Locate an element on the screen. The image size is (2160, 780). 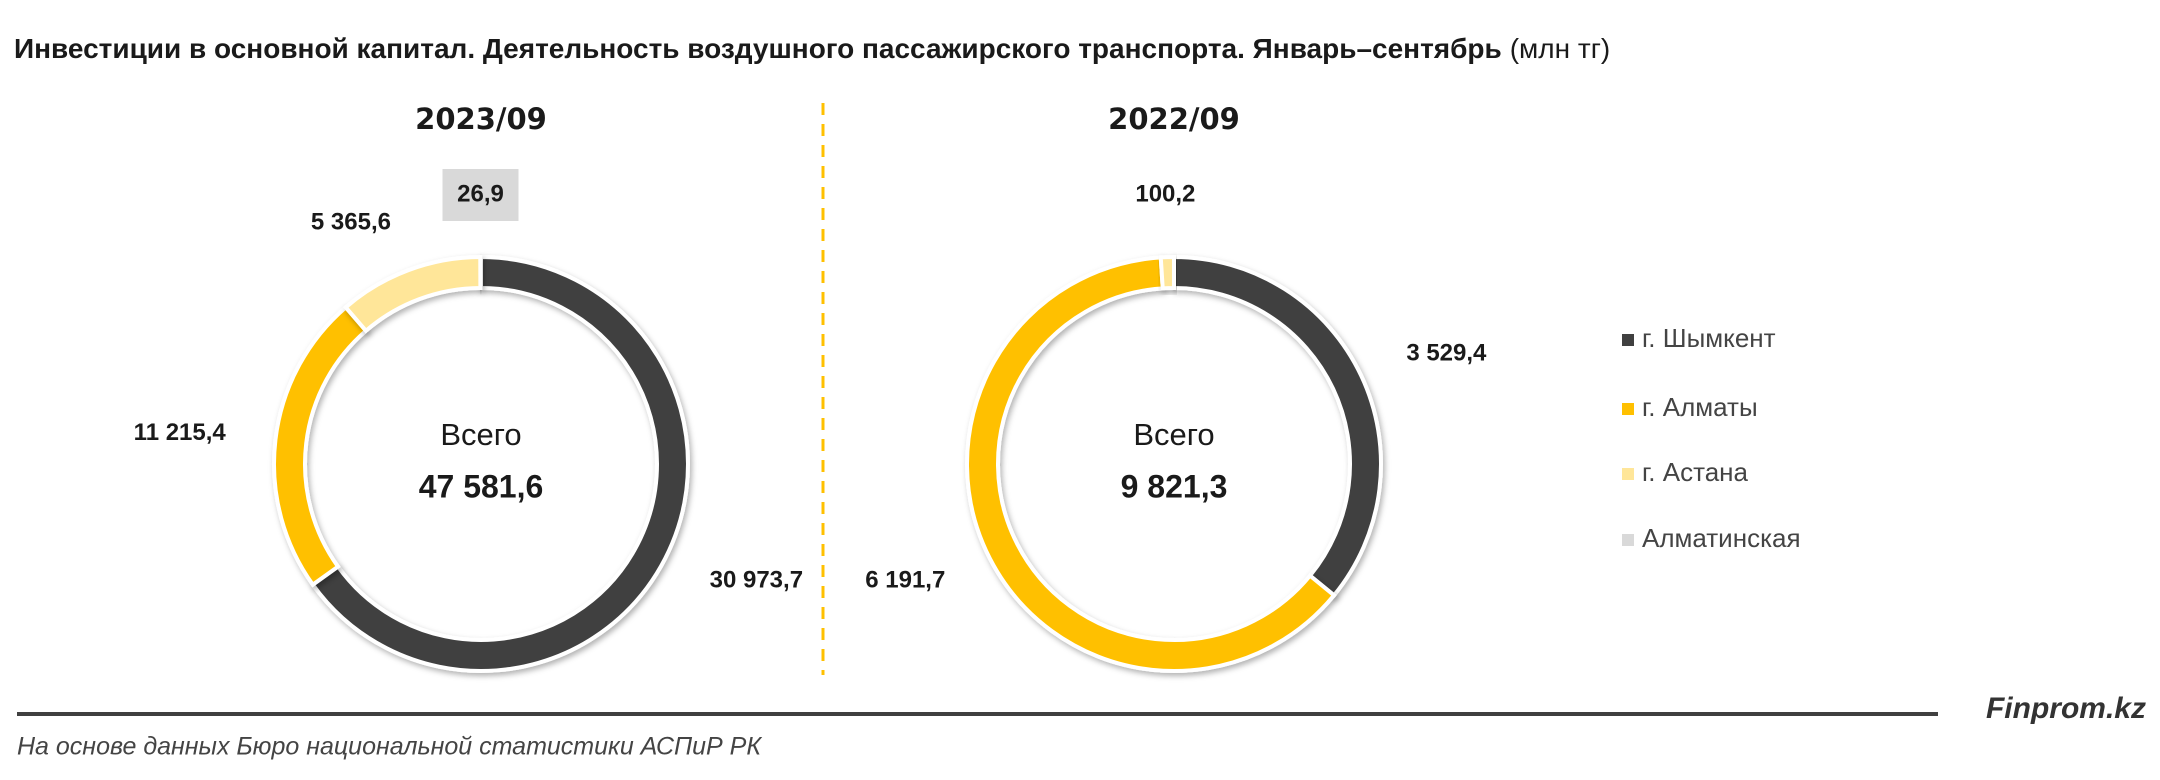
title-unit: (млн тг) is located at coordinates (1560, 48).